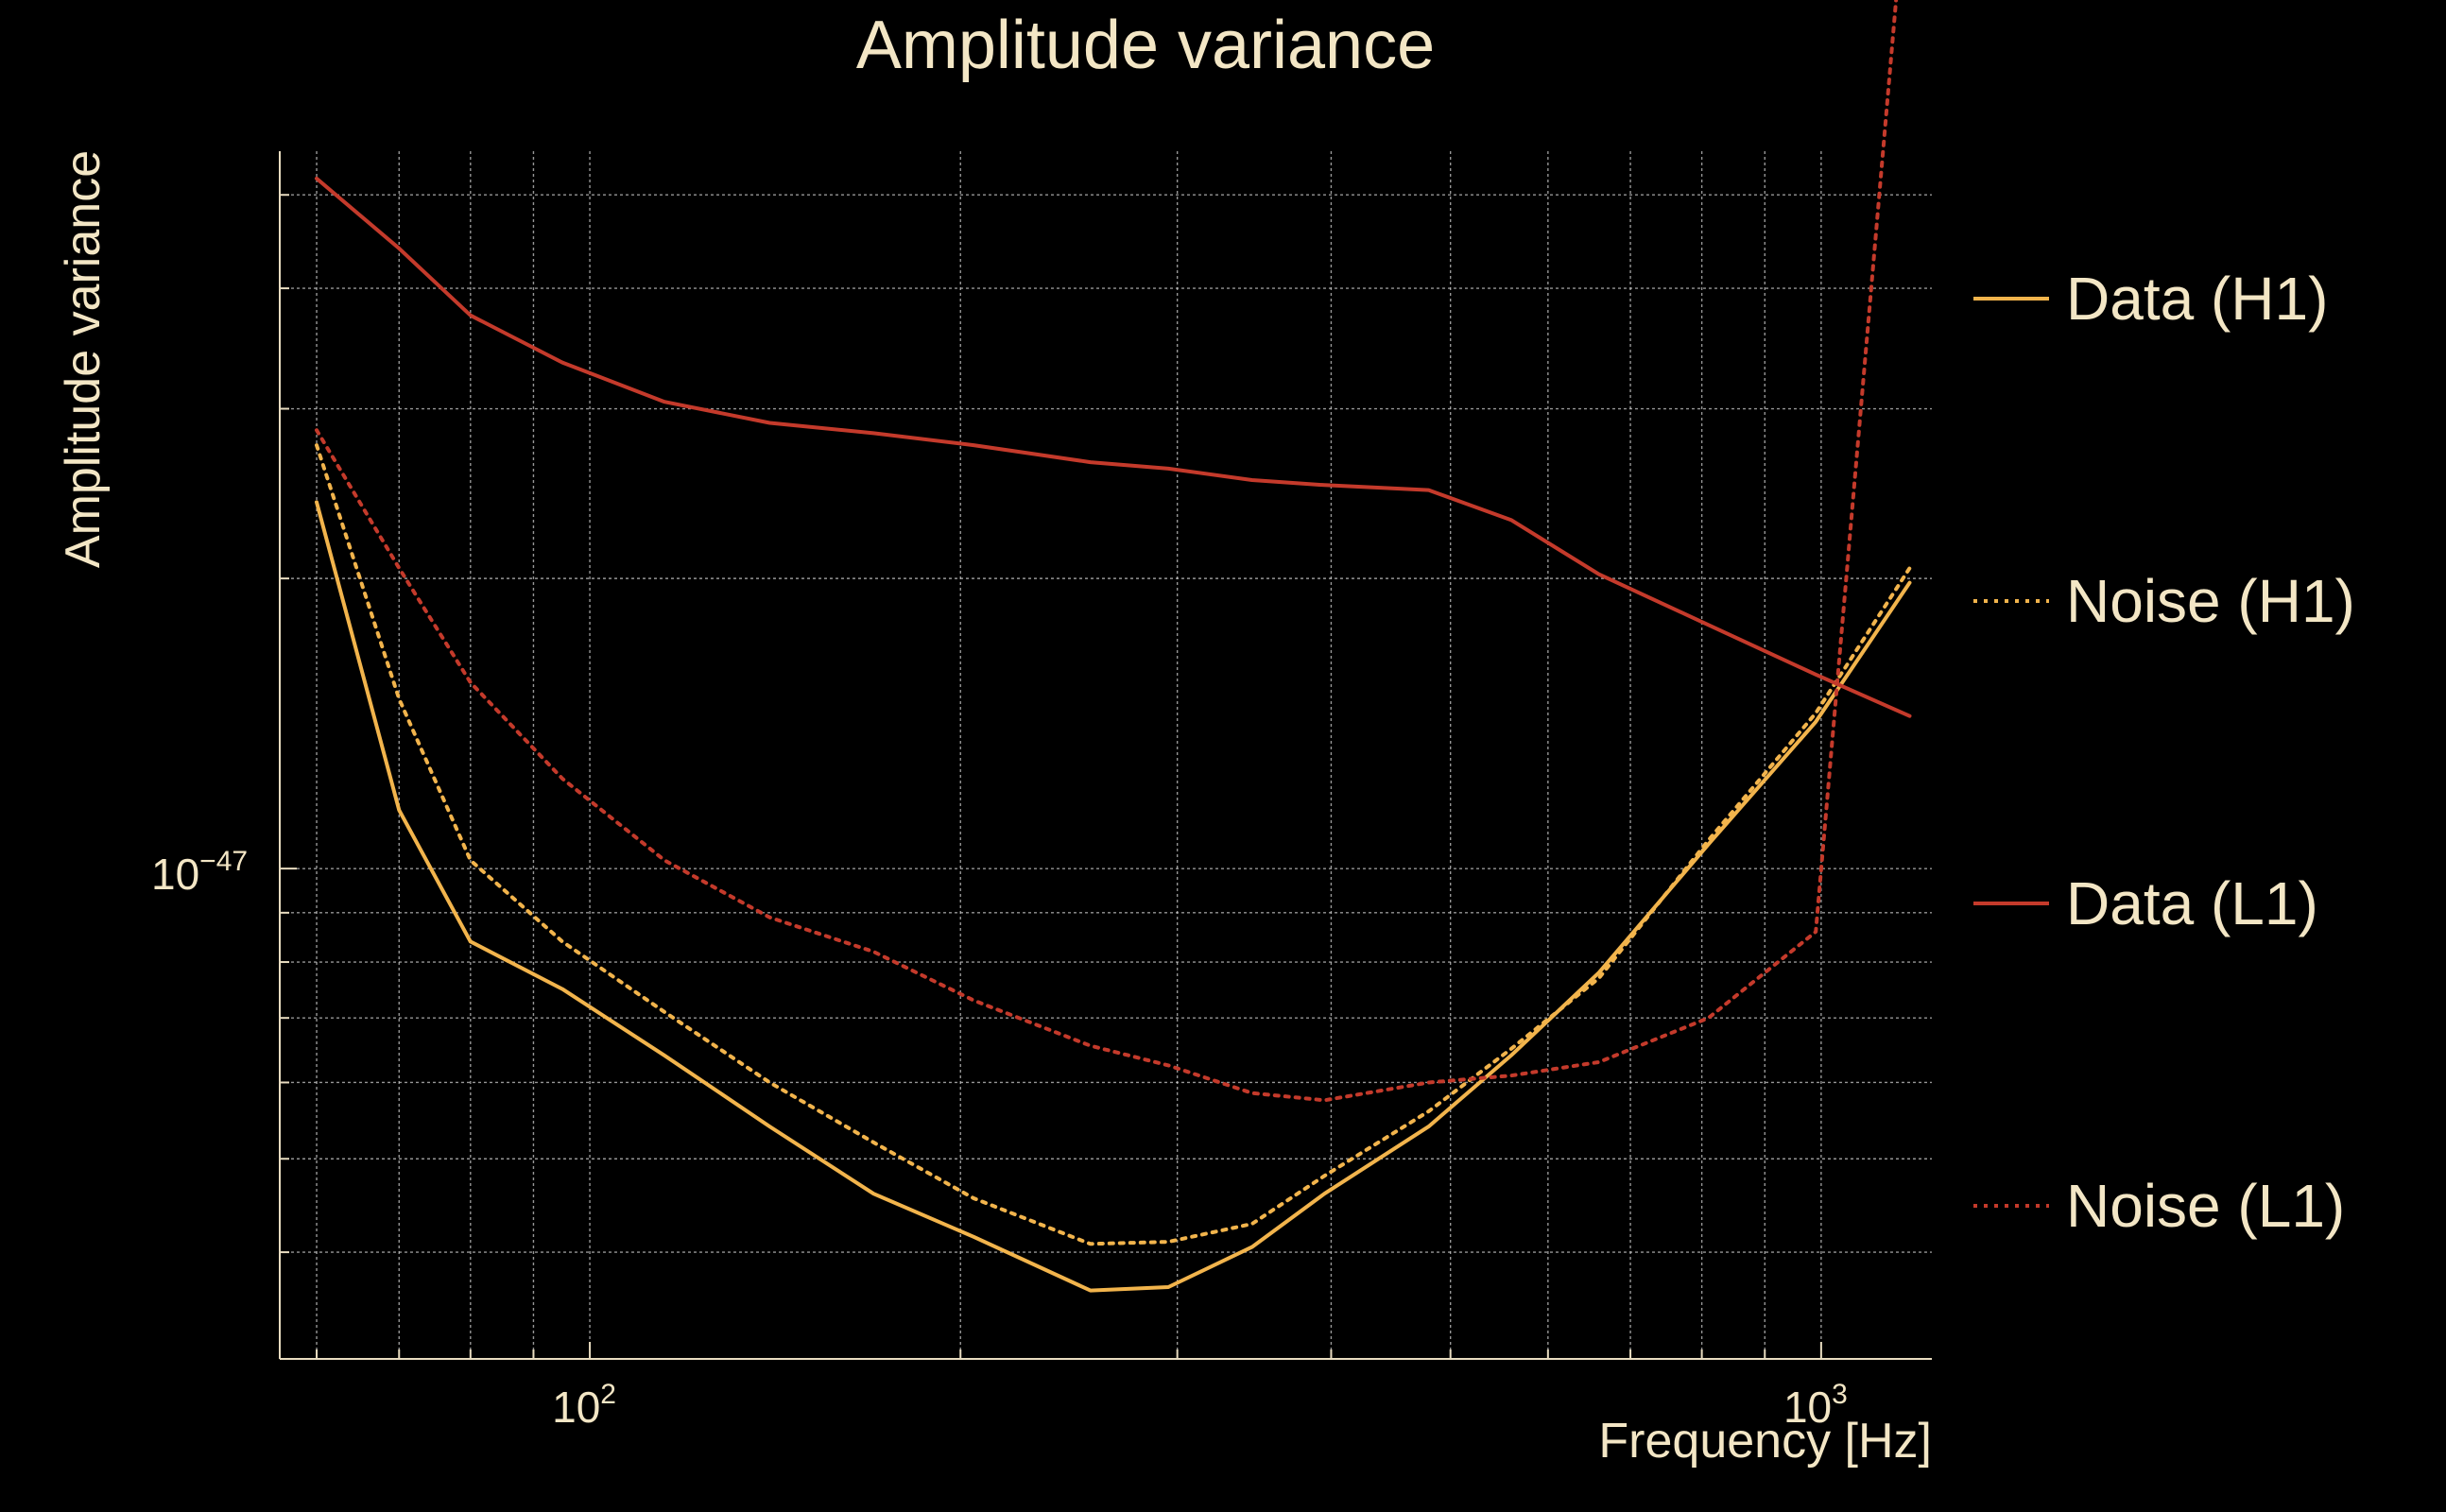 The width and height of the screenshot is (2446, 1512). Describe the element at coordinates (584, 1405) in the screenshot. I see `x-tick-label: 10²` at that location.